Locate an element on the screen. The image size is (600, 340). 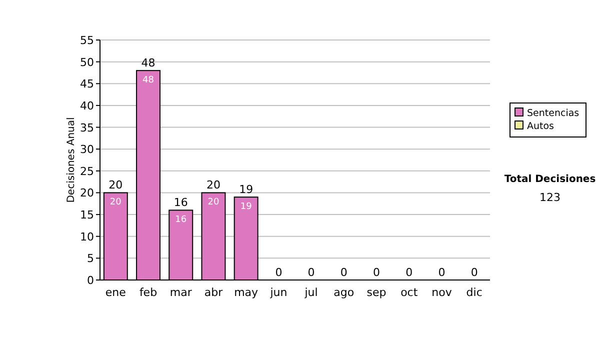
y-tick-label: 35 is located at coordinates (87, 127).